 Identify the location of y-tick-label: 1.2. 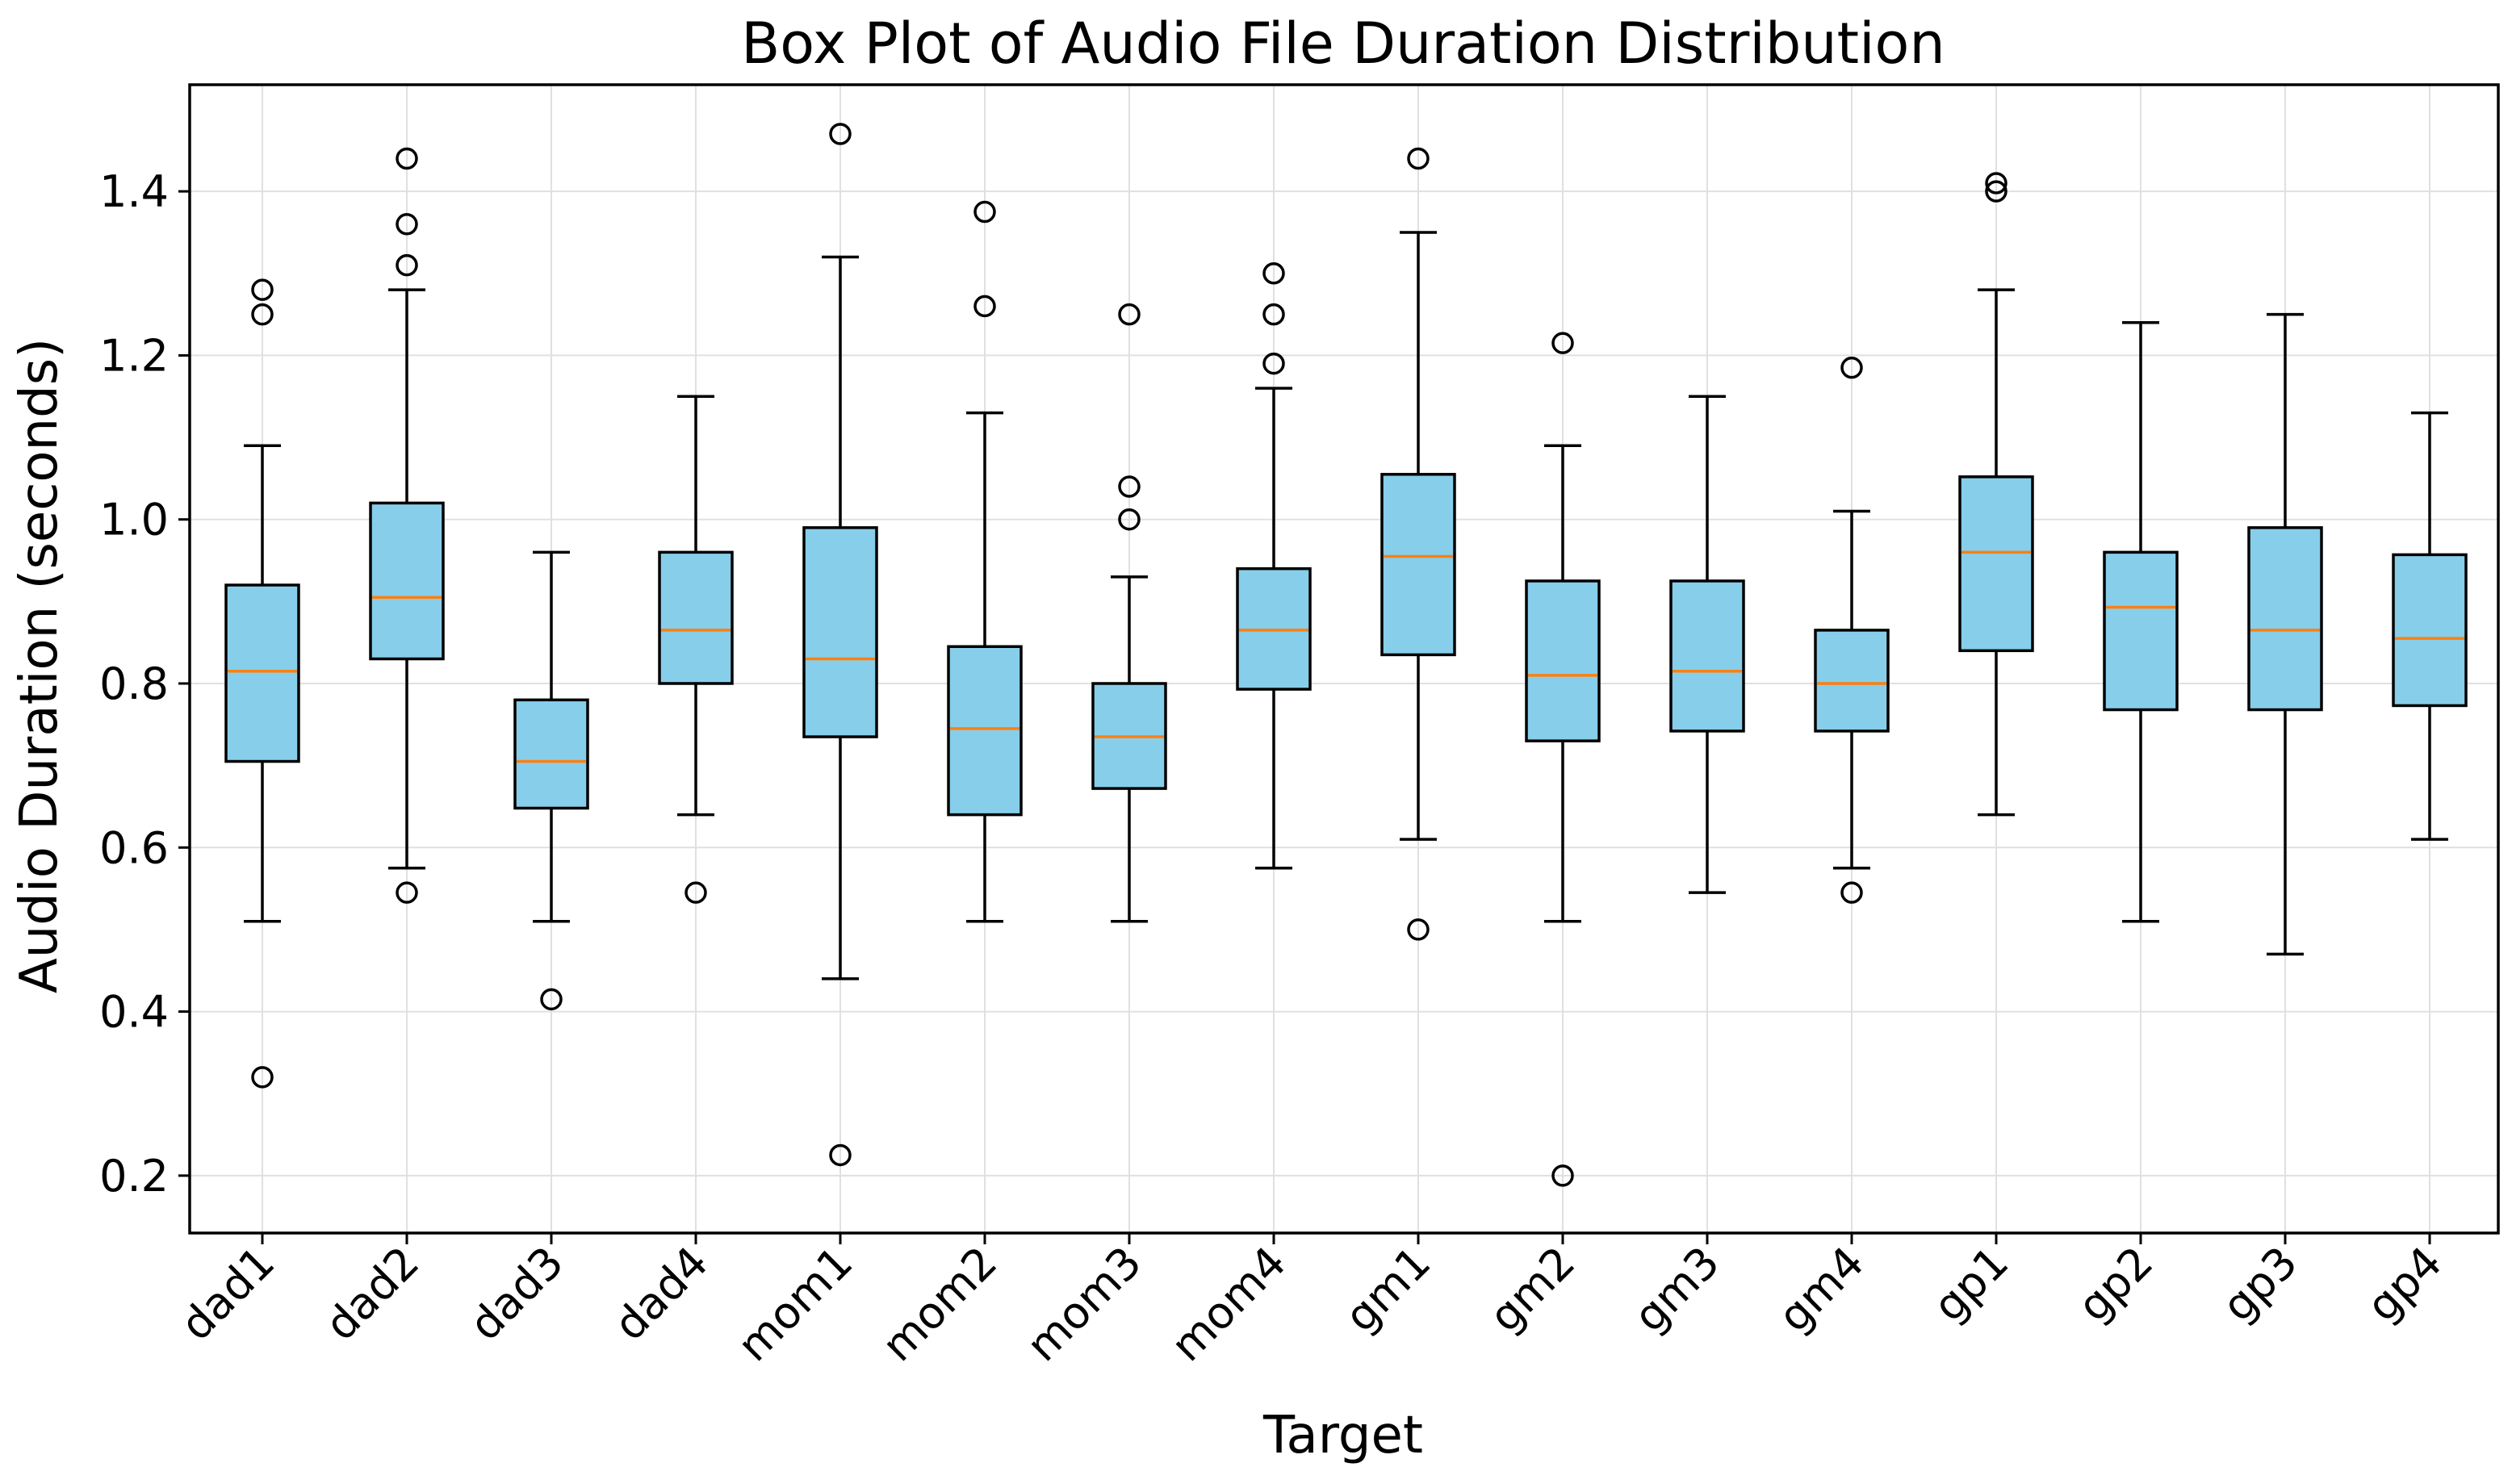
(134, 355).